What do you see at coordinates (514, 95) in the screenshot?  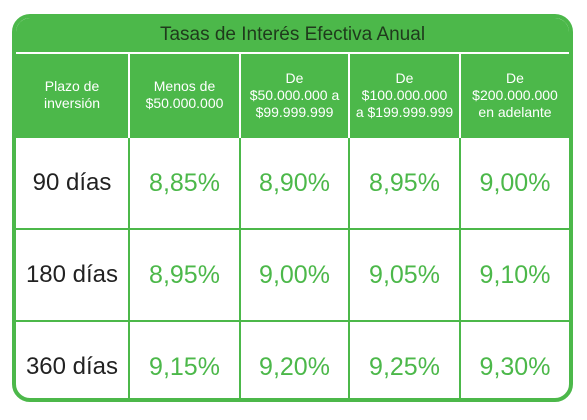 I see `header-amount-200m-plus: De $200.000.000 en adelante` at bounding box center [514, 95].